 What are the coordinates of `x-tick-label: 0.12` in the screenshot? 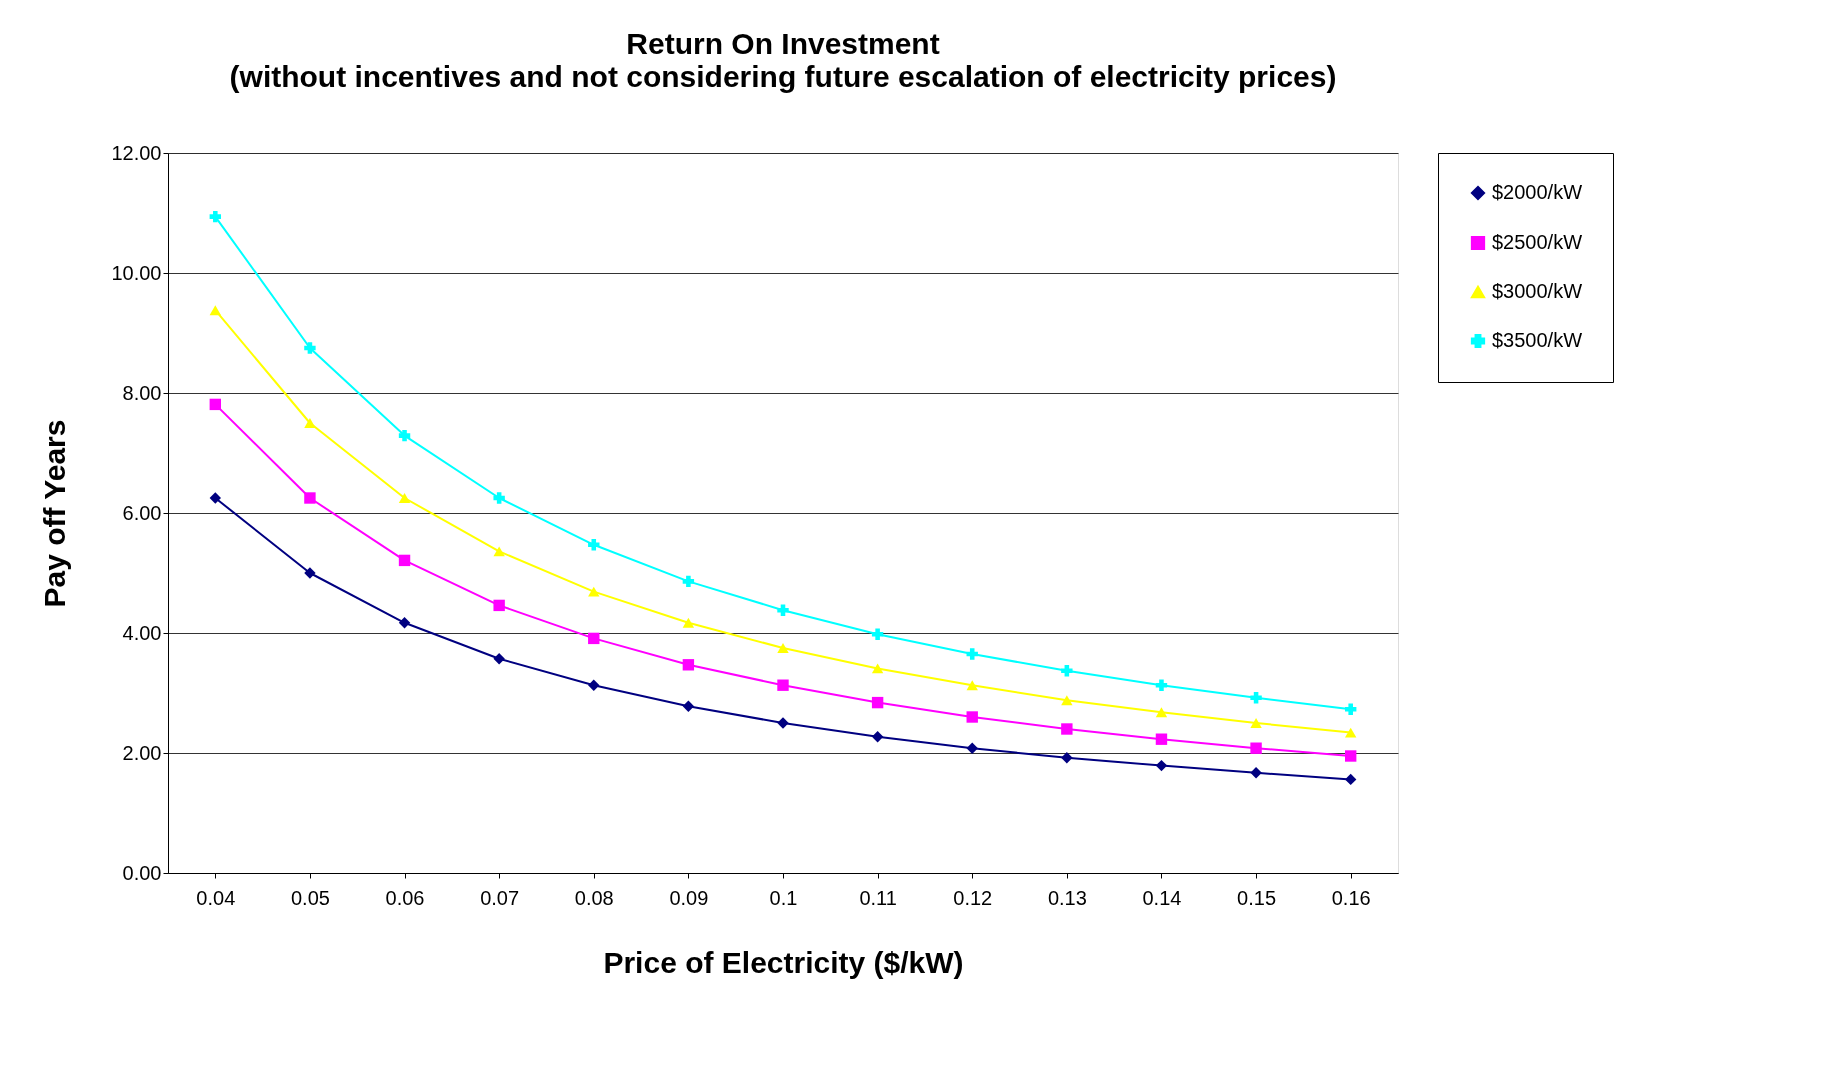 It's located at (973, 897).